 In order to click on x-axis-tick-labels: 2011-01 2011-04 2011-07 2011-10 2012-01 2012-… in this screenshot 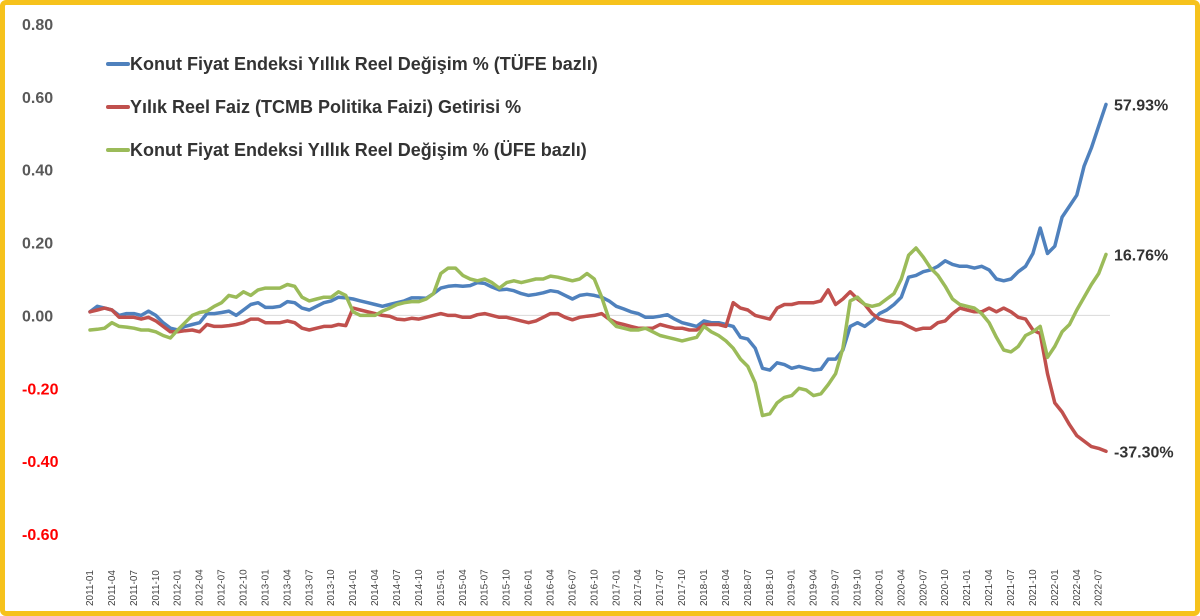, I will do `click(595, 587)`.